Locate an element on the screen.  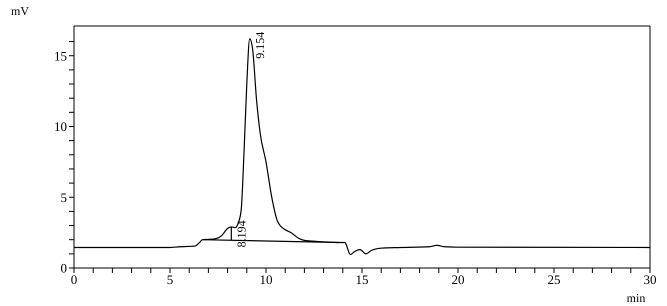
annotation: 8.194 is located at coordinates (241, 234).